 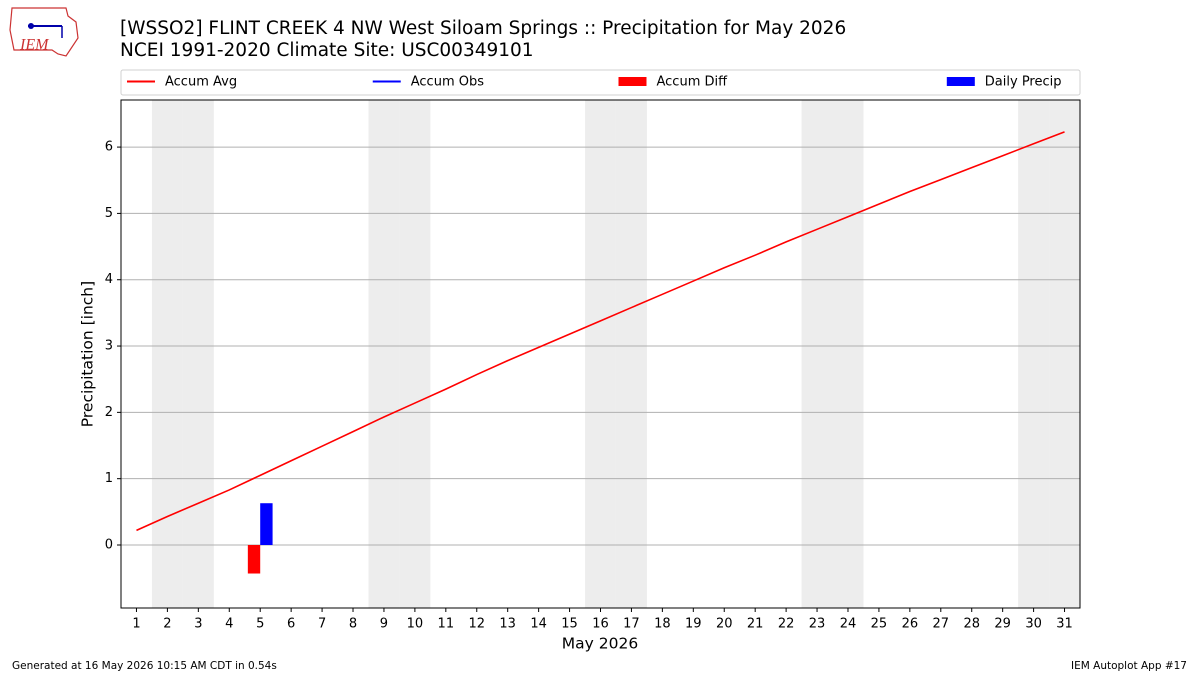 I want to click on y-tick-label: 5, so click(x=109, y=213).